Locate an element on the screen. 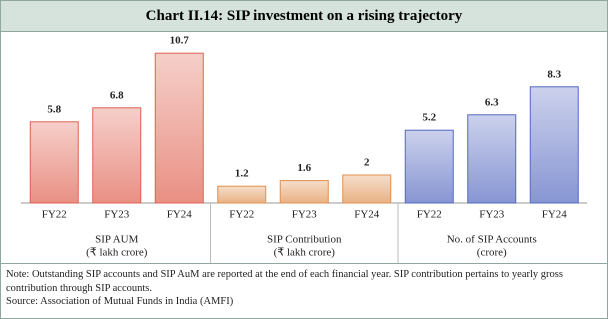 The width and height of the screenshot is (608, 319). value-label: 1.2 is located at coordinates (242, 174).